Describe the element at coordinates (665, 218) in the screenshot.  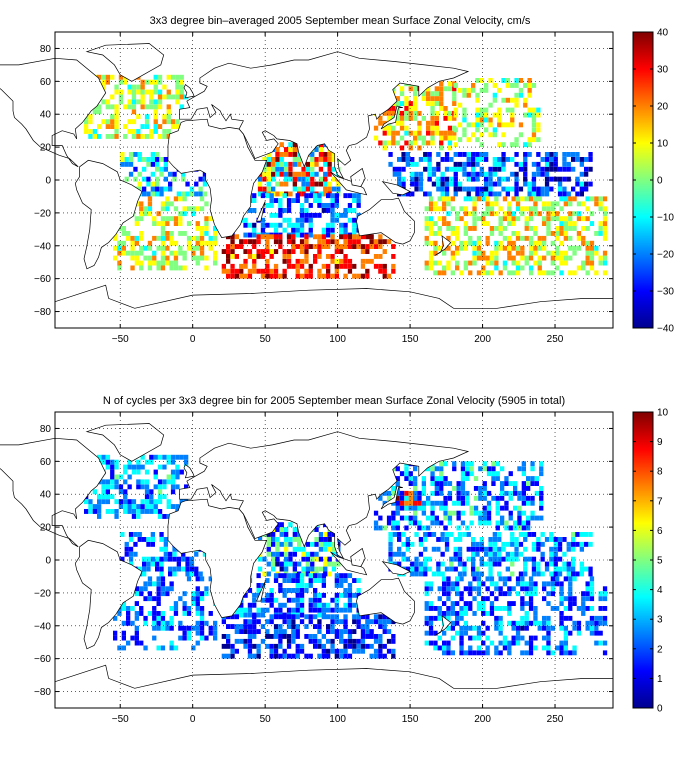
I see `colorbar-tick-label: −10` at that location.